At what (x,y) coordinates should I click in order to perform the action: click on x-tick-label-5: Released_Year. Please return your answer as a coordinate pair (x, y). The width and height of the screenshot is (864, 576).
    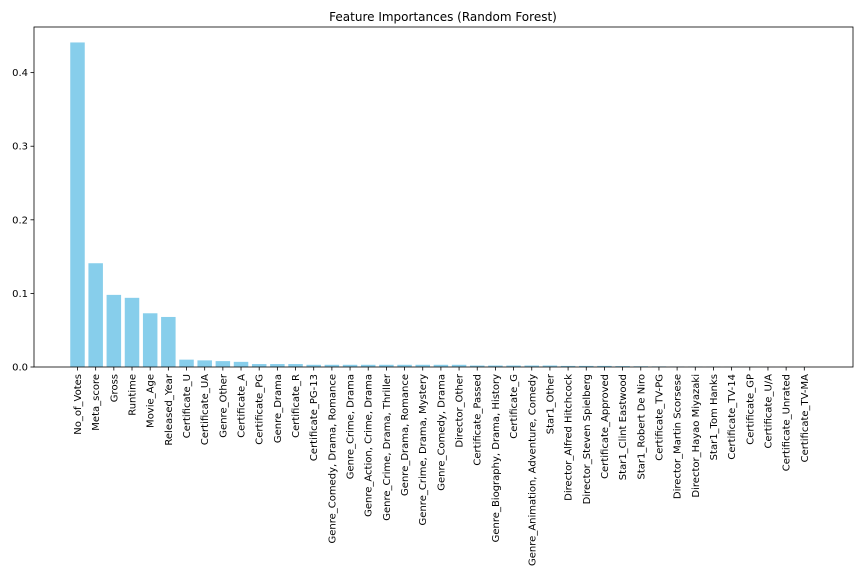
    Looking at the image, I should click on (169, 409).